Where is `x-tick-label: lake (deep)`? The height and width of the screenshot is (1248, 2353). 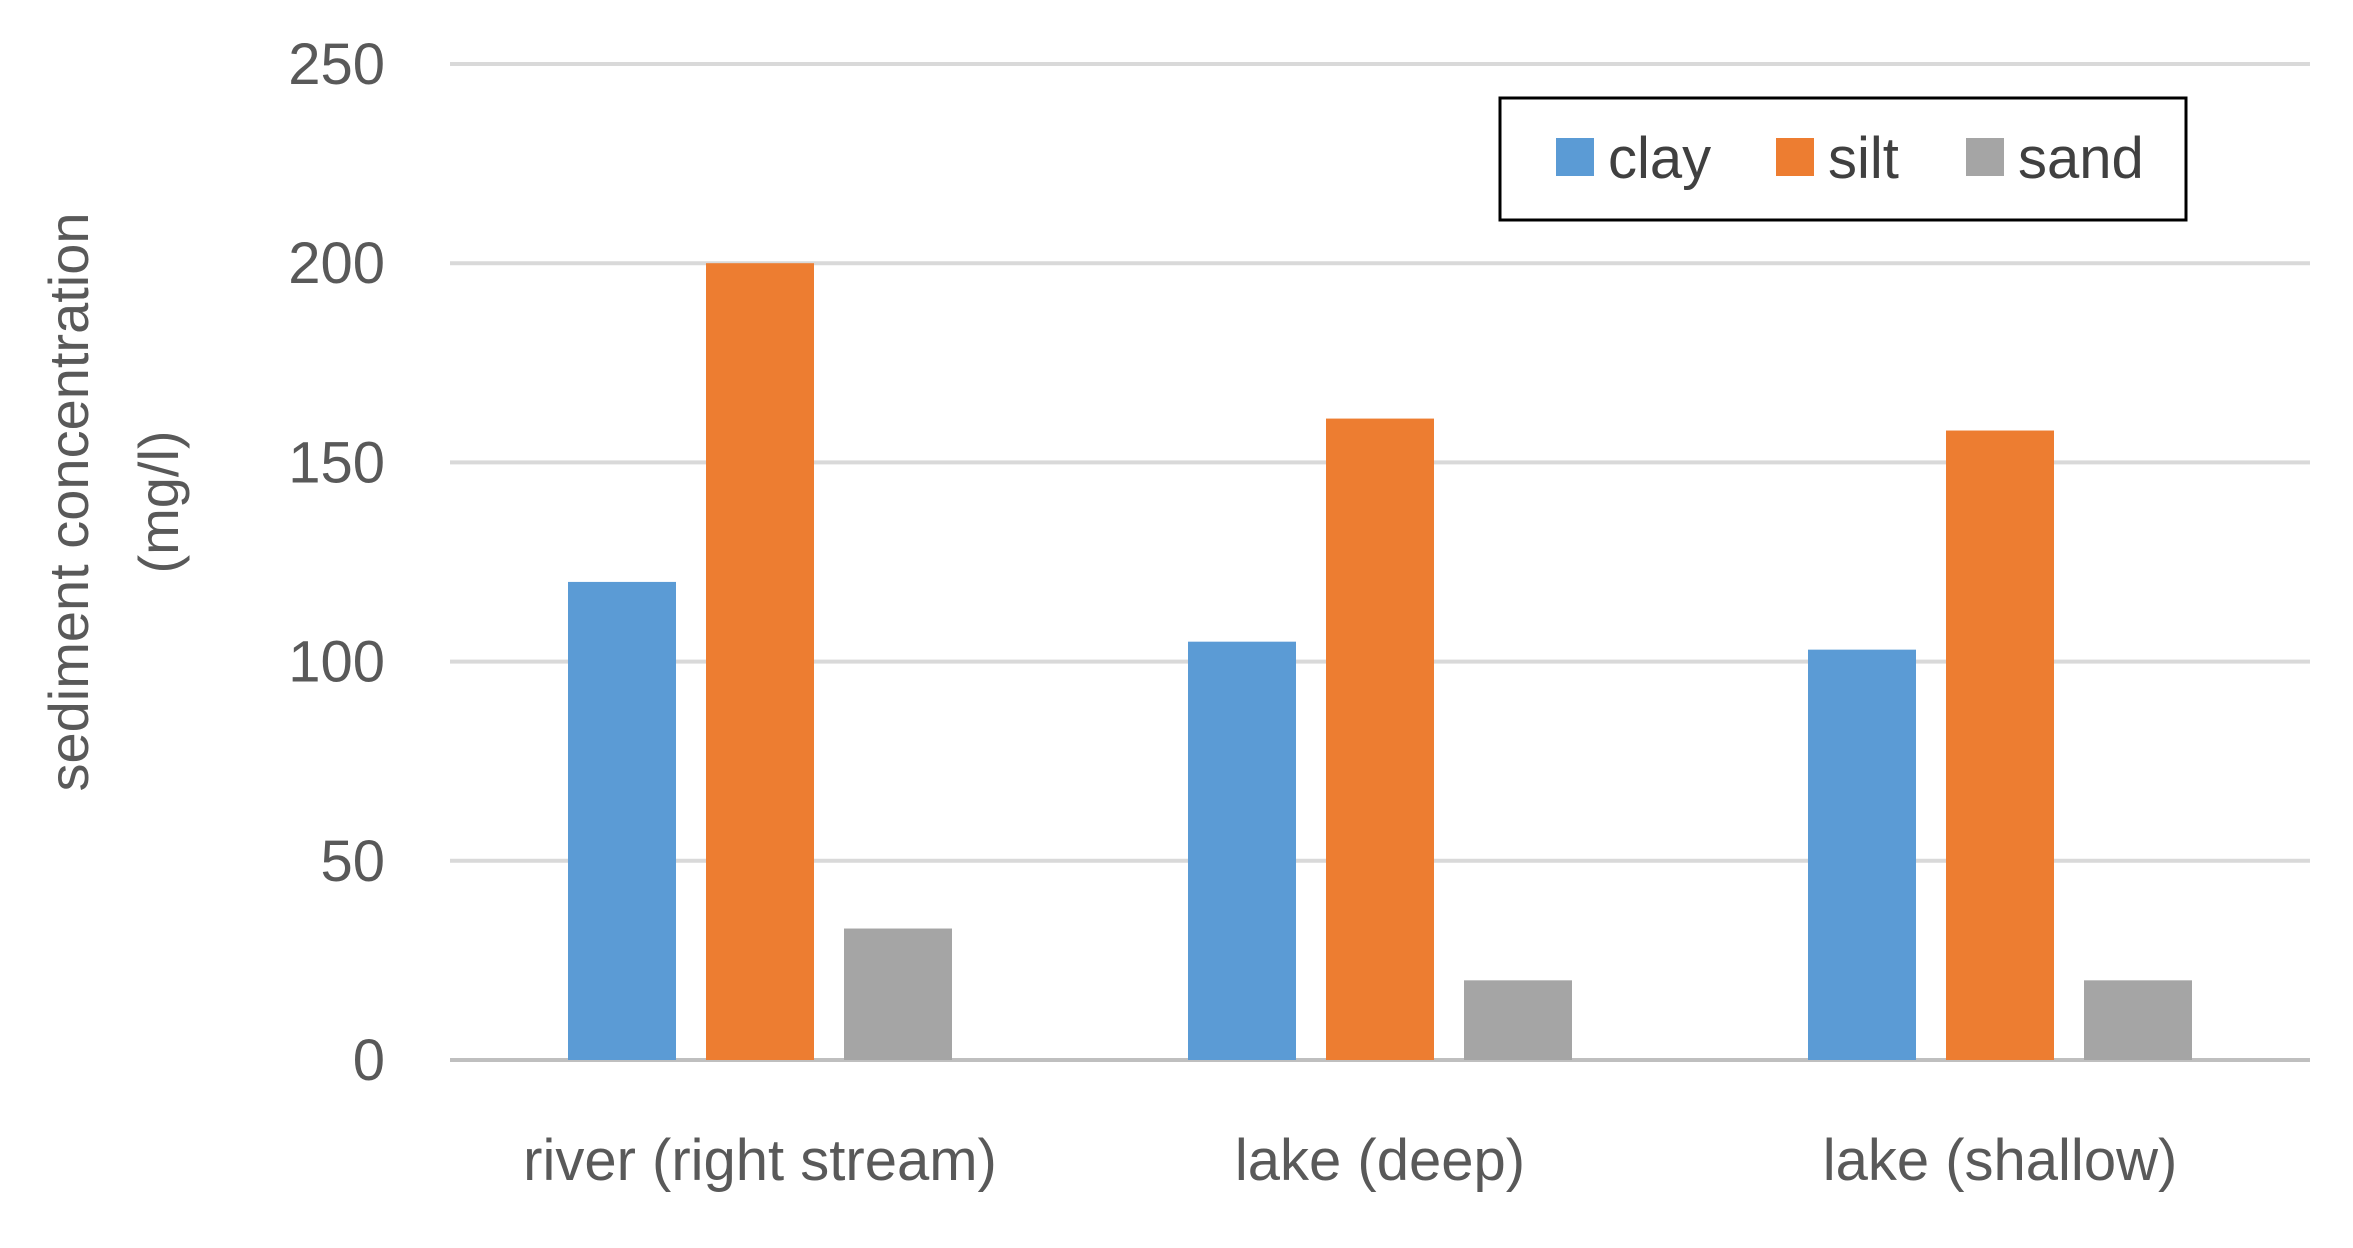
x-tick-label: lake (deep) is located at coordinates (1380, 1160).